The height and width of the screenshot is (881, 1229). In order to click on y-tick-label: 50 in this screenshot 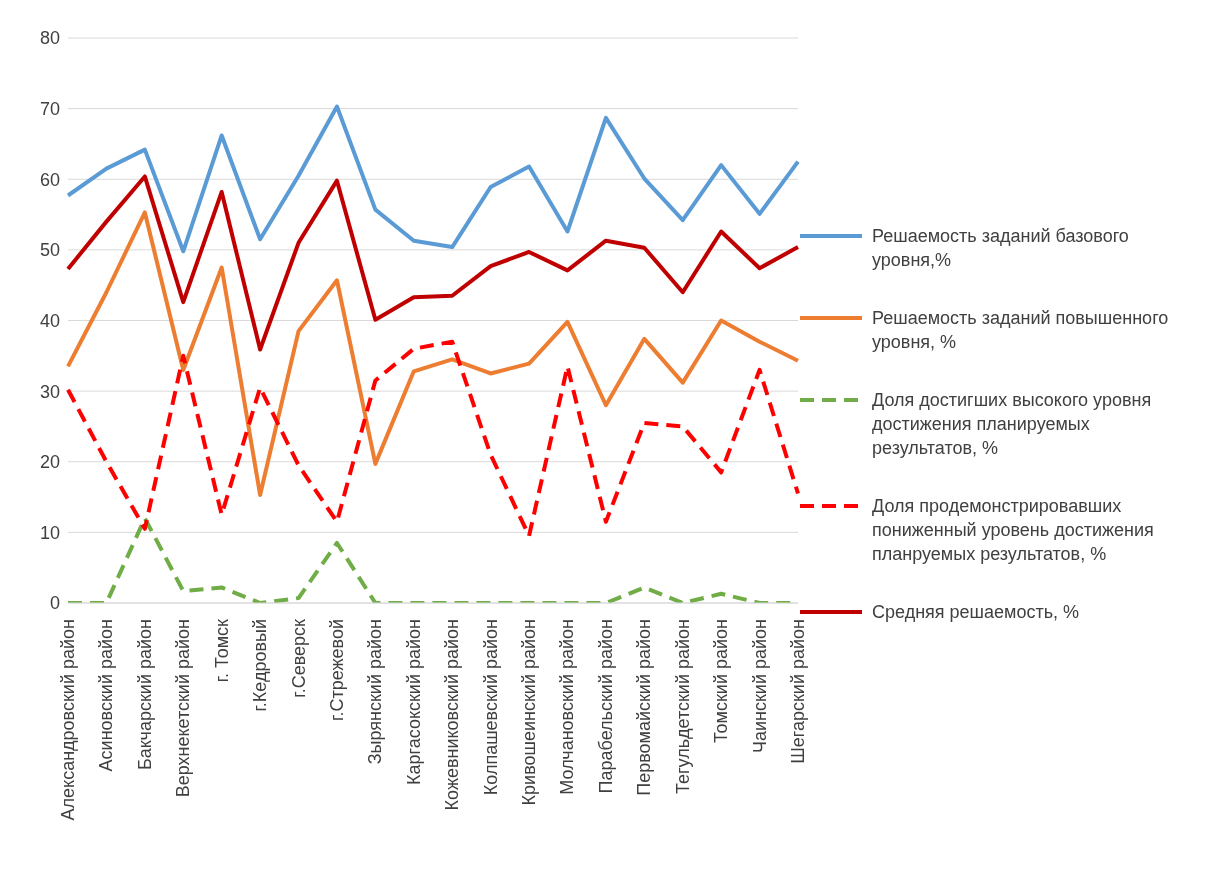, I will do `click(49, 250)`.